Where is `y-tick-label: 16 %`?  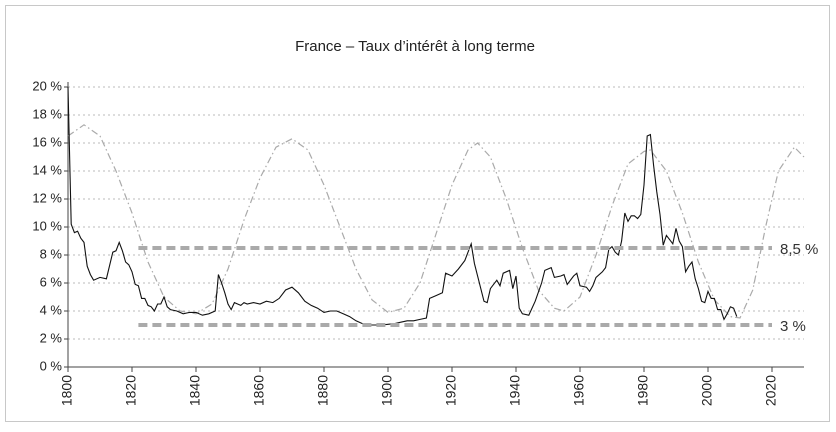 y-tick-label: 16 % is located at coordinates (47, 141).